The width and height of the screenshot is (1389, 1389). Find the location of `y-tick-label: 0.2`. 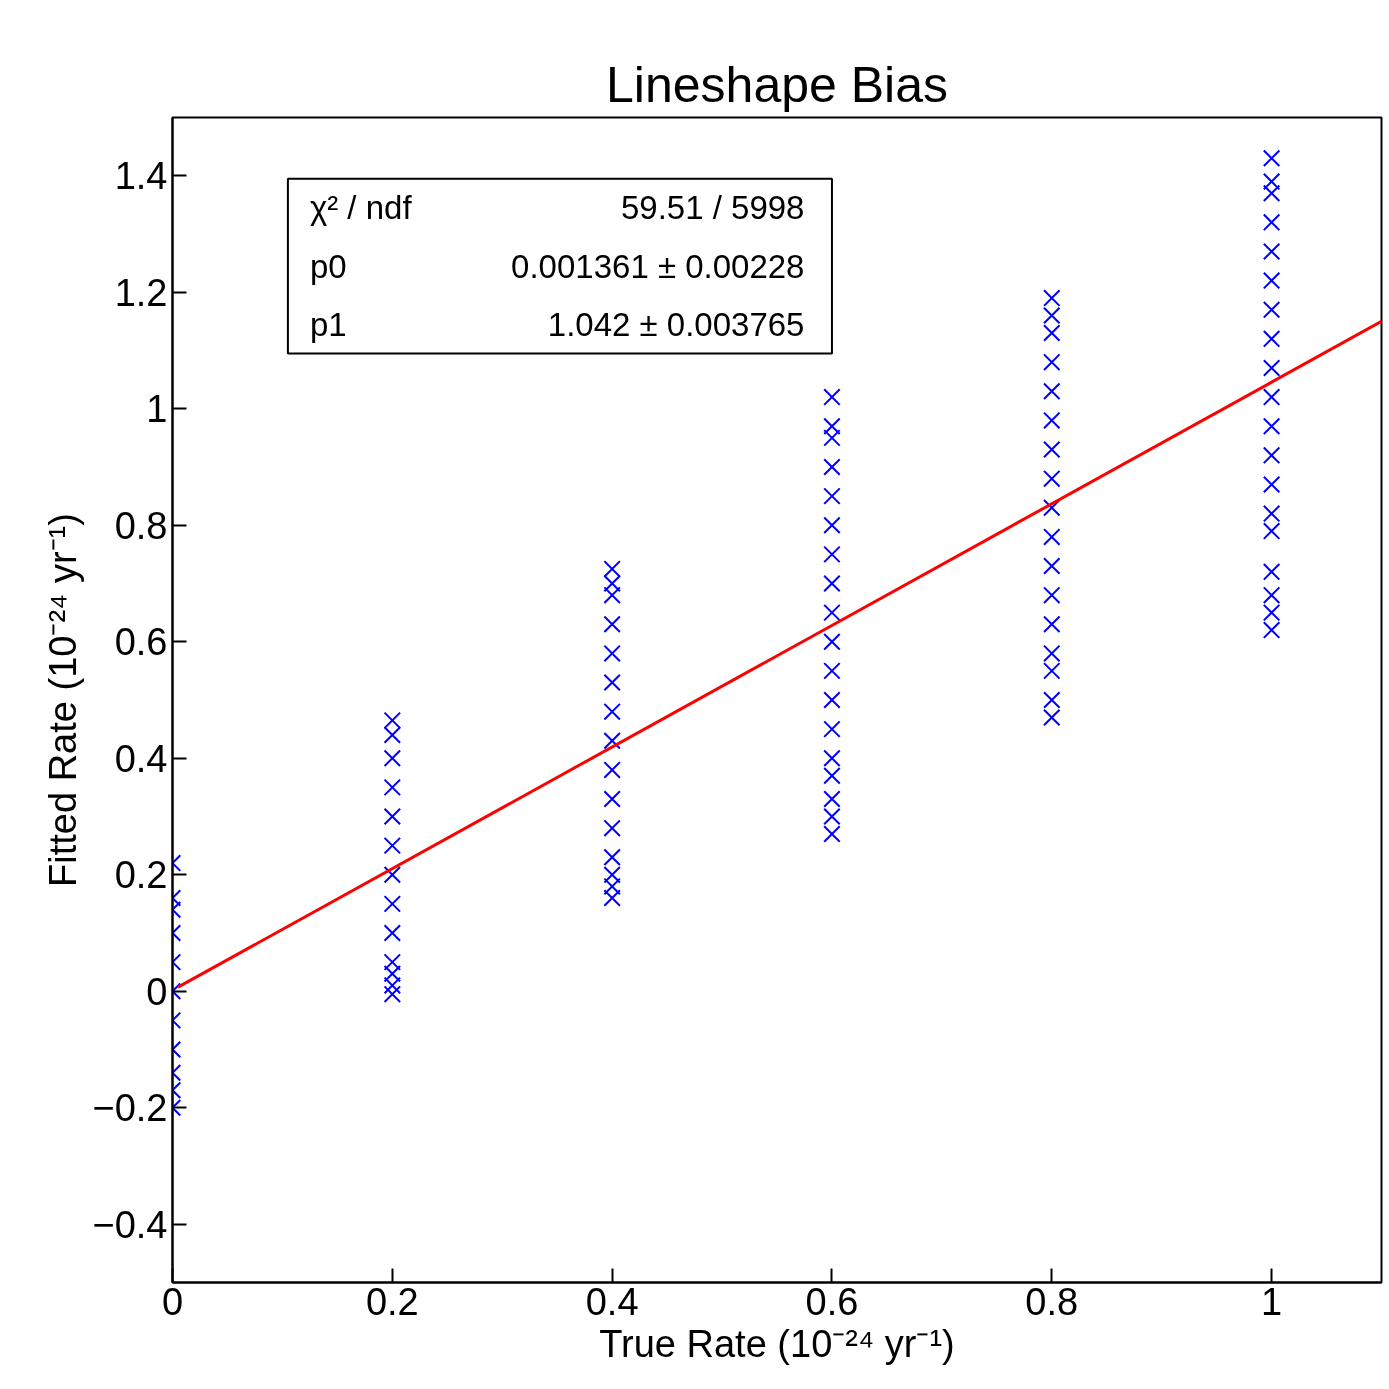

y-tick-label: 0.2 is located at coordinates (141, 875).